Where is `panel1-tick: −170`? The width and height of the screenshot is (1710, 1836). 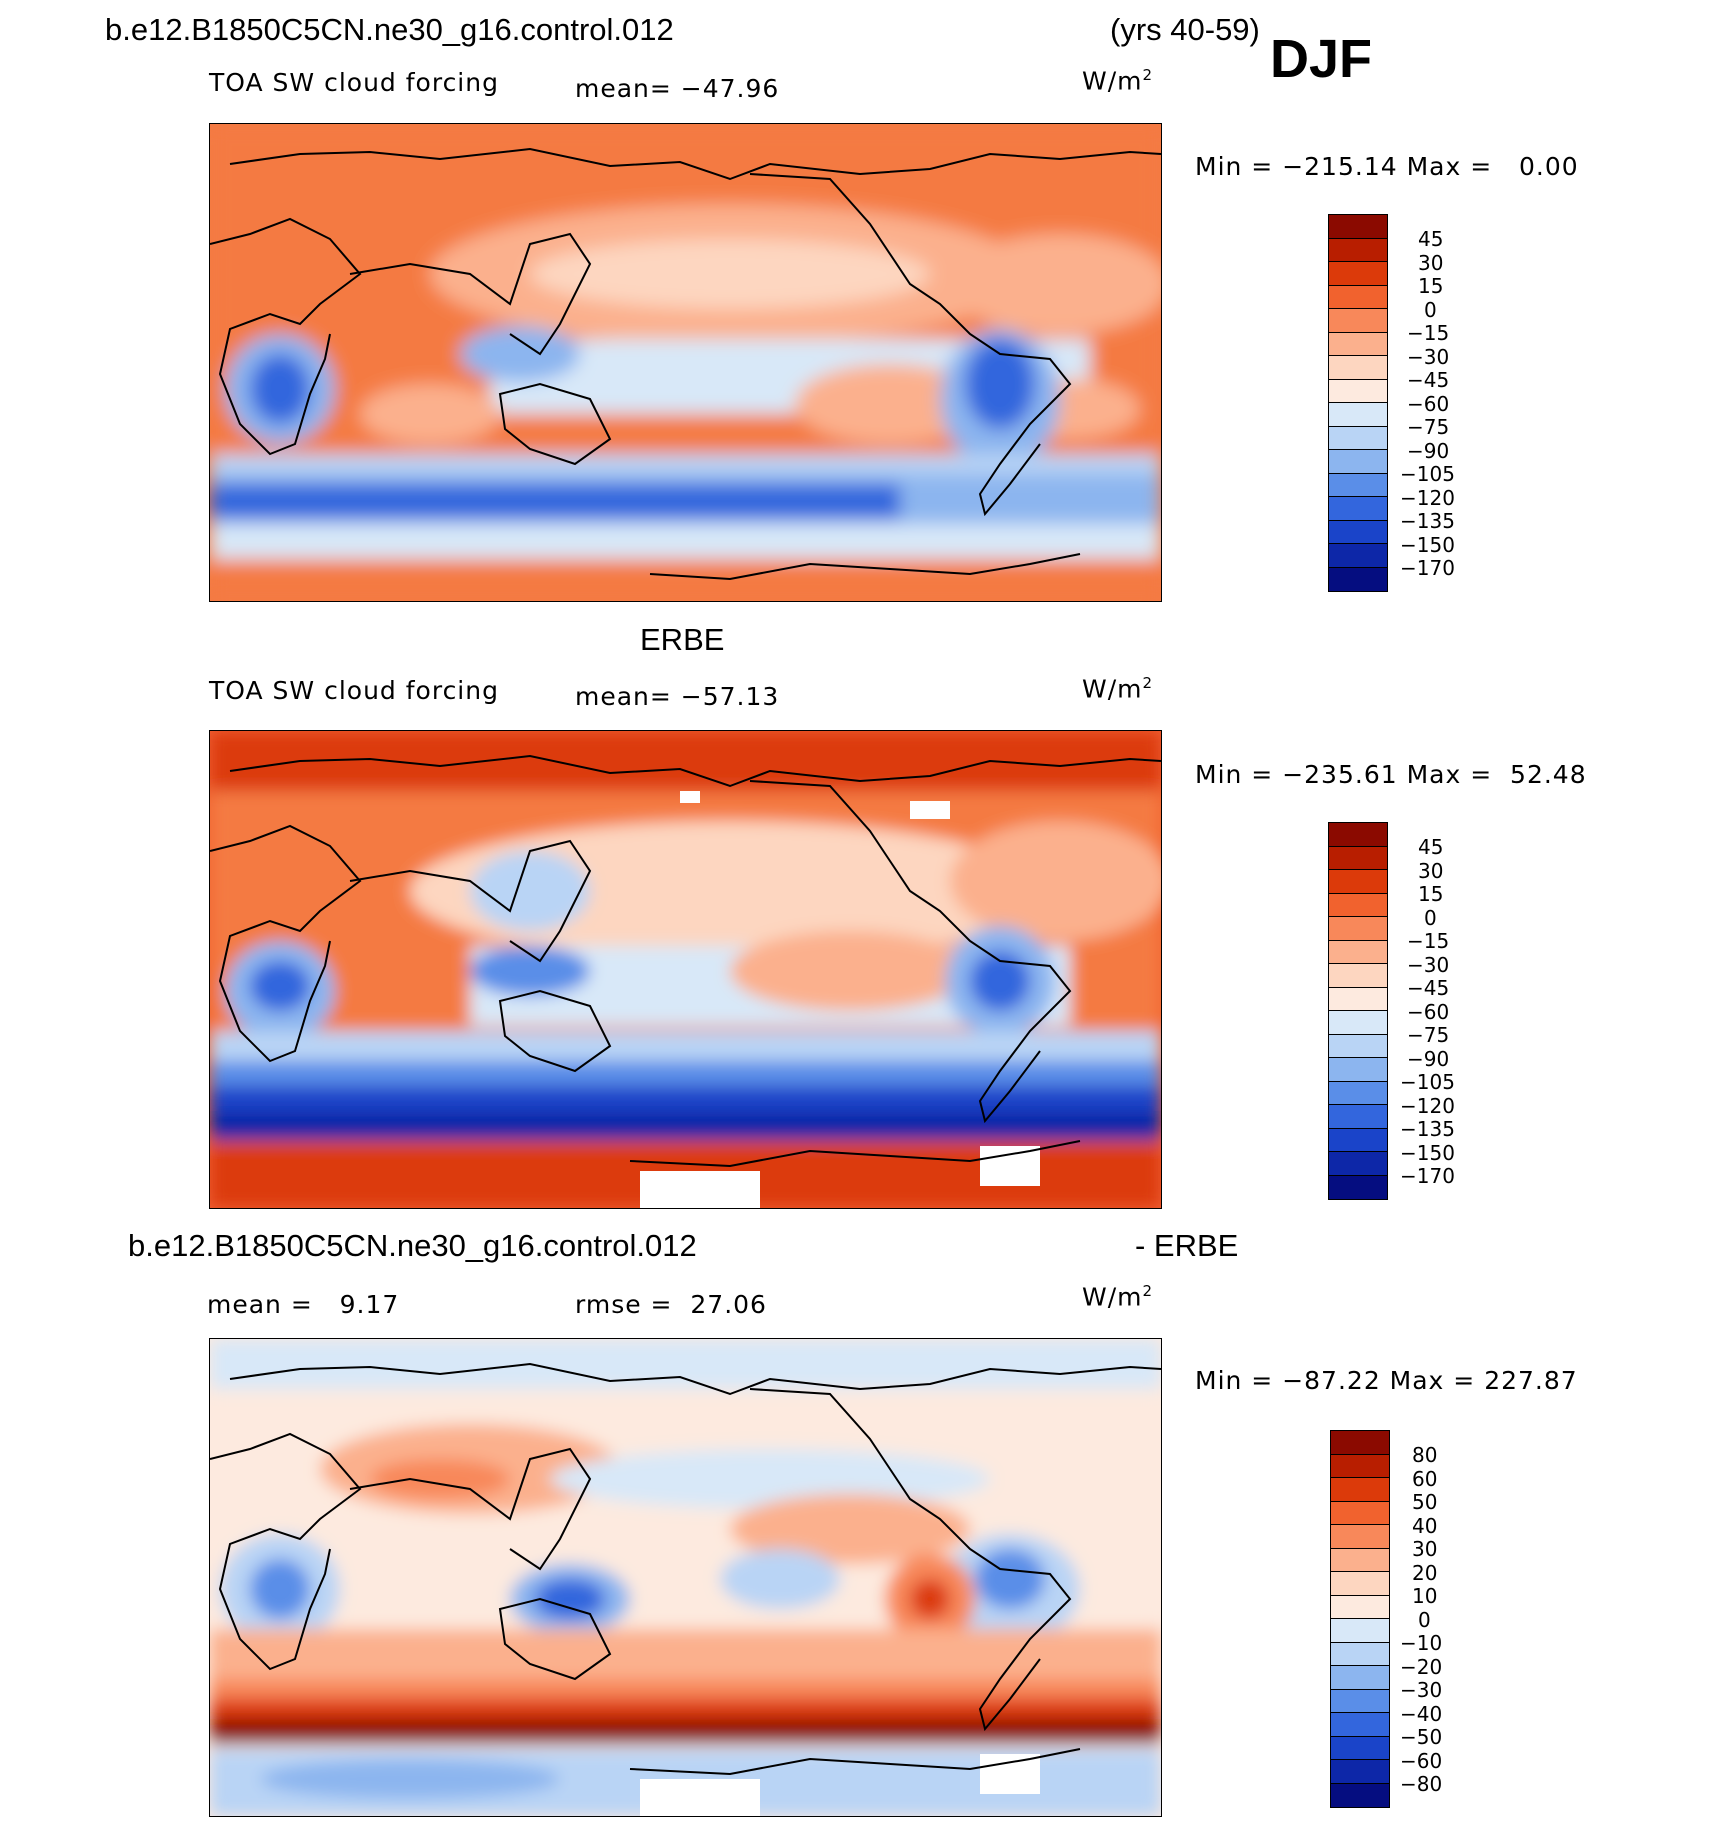
panel1-tick: −170 is located at coordinates (1427, 568).